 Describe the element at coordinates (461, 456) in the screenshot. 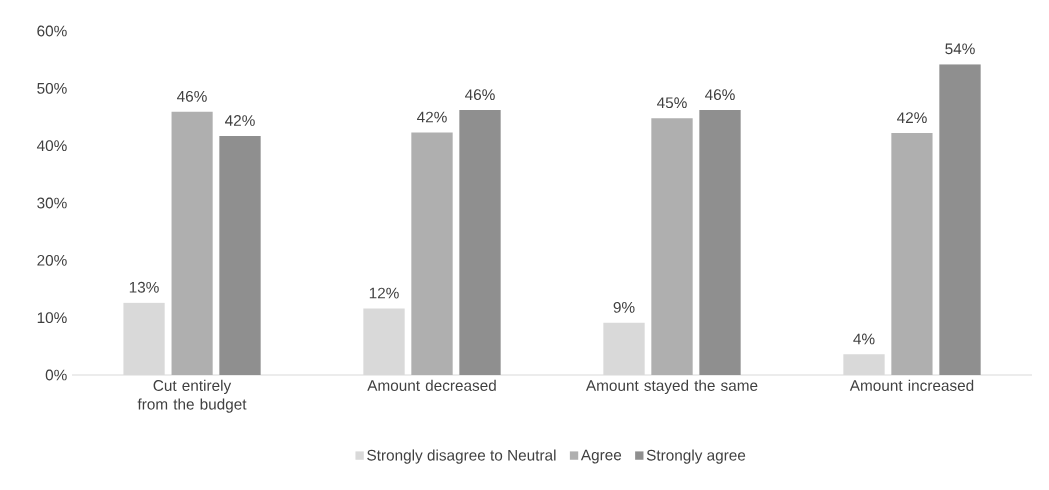

I see `legend-label: Strongly disagree to Neutral` at that location.